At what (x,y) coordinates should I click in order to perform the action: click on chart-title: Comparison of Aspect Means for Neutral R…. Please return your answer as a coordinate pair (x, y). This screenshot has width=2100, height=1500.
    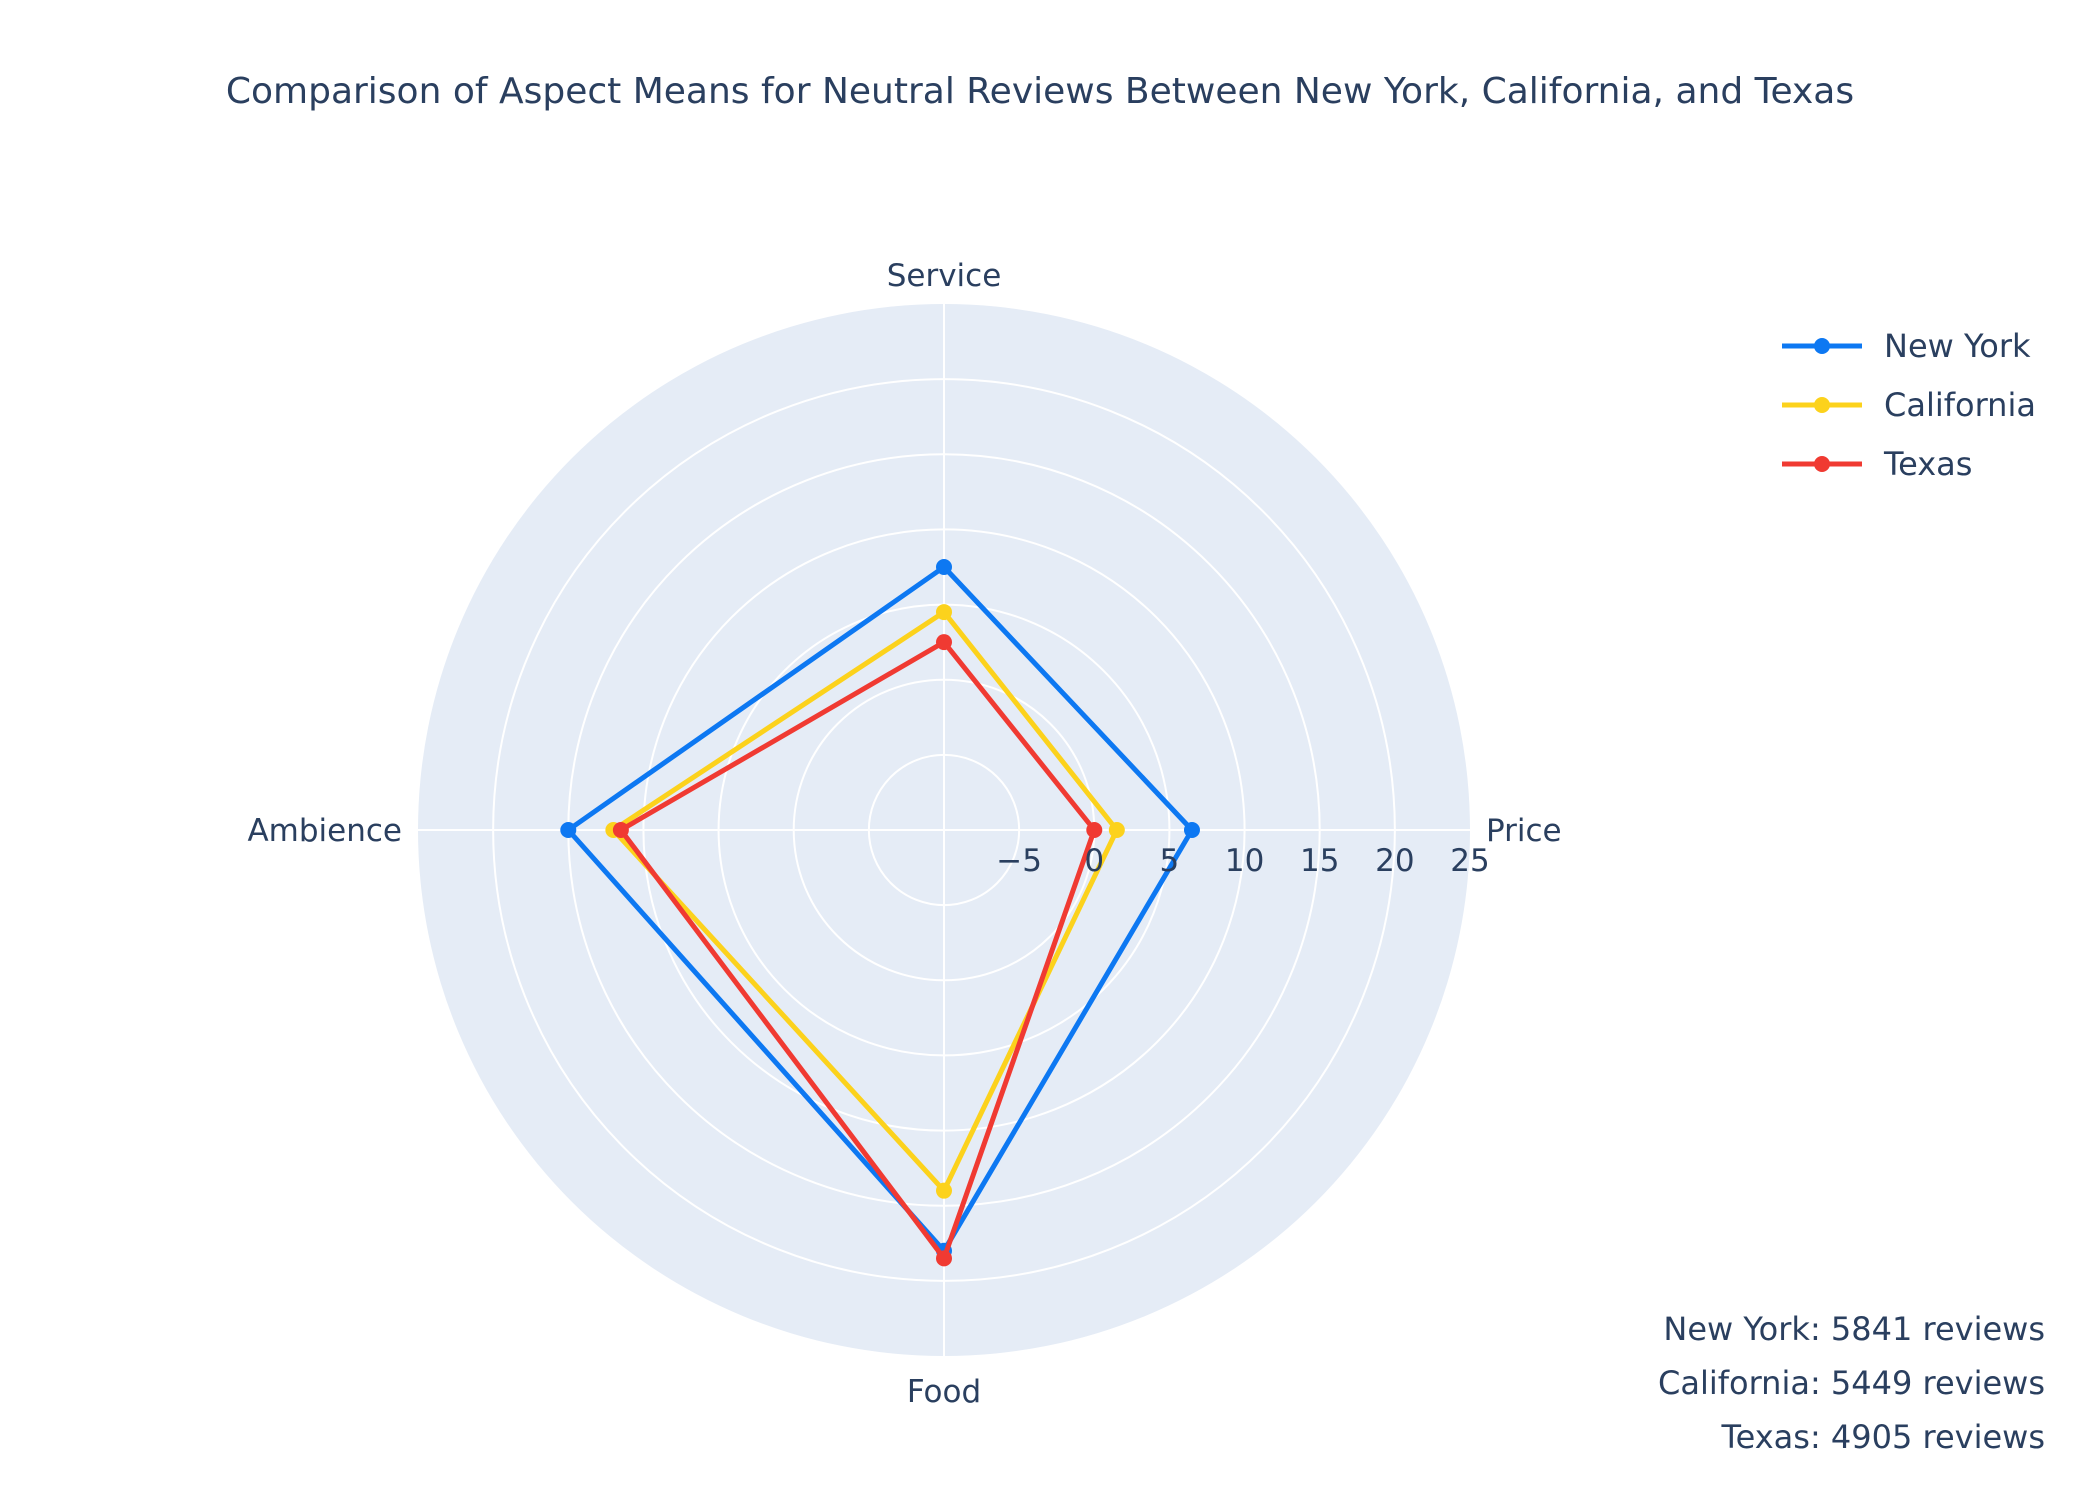
    Looking at the image, I should click on (1040, 91).